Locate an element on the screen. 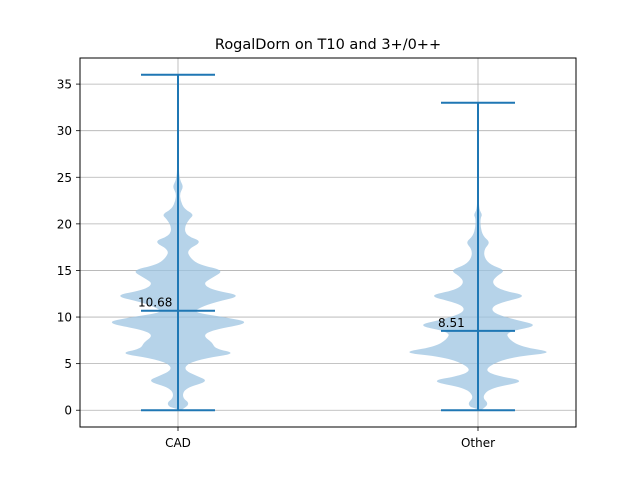 The width and height of the screenshot is (640, 480). y-tick-label: 15 is located at coordinates (64, 271).